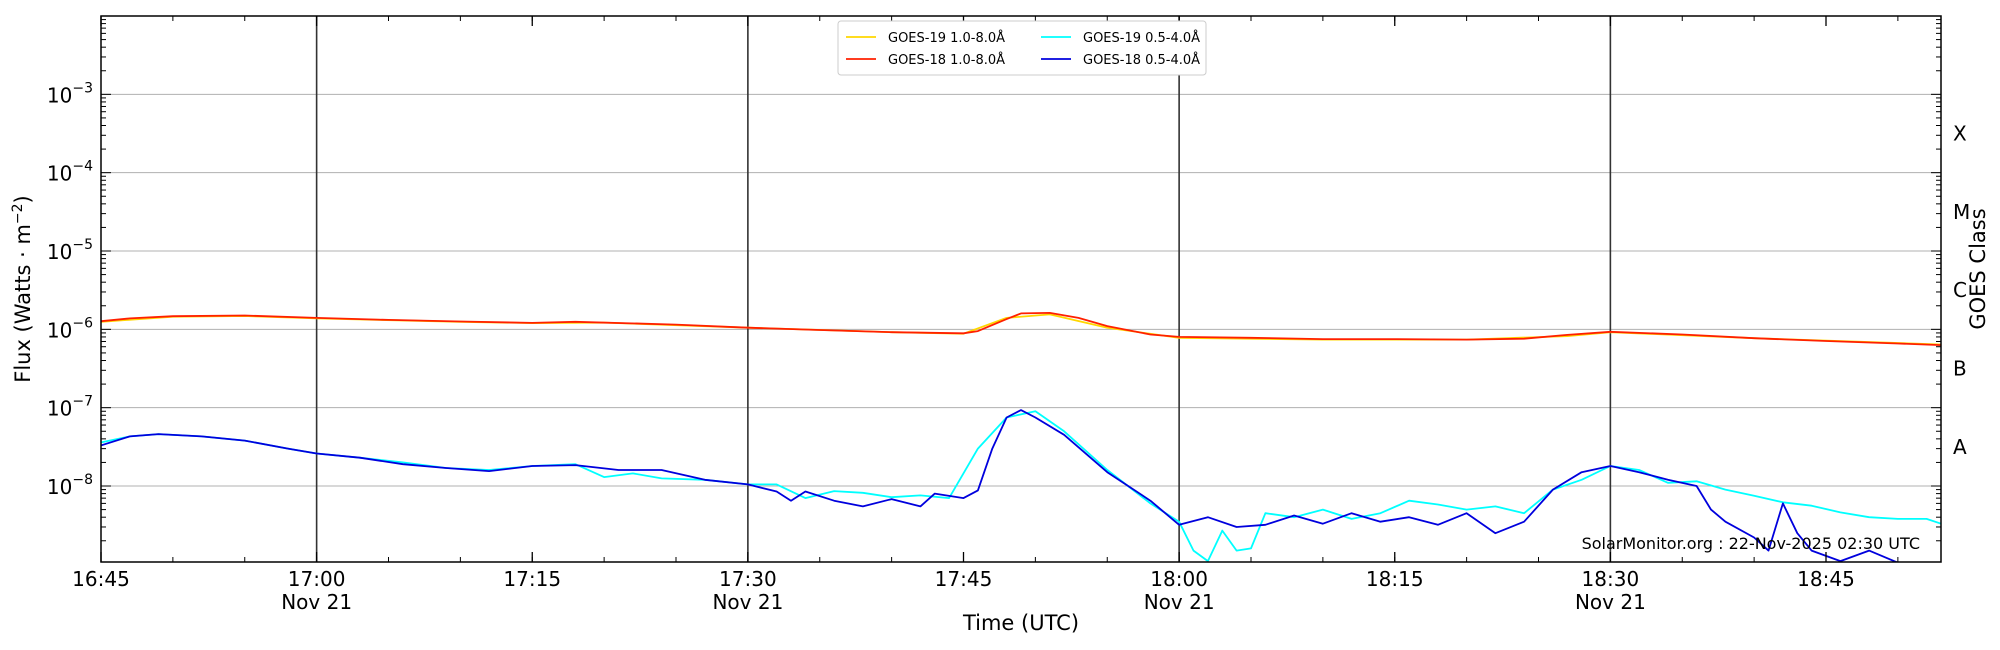 This screenshot has height=650, width=2000. I want to click on goes-class-C: C, so click(1960, 290).